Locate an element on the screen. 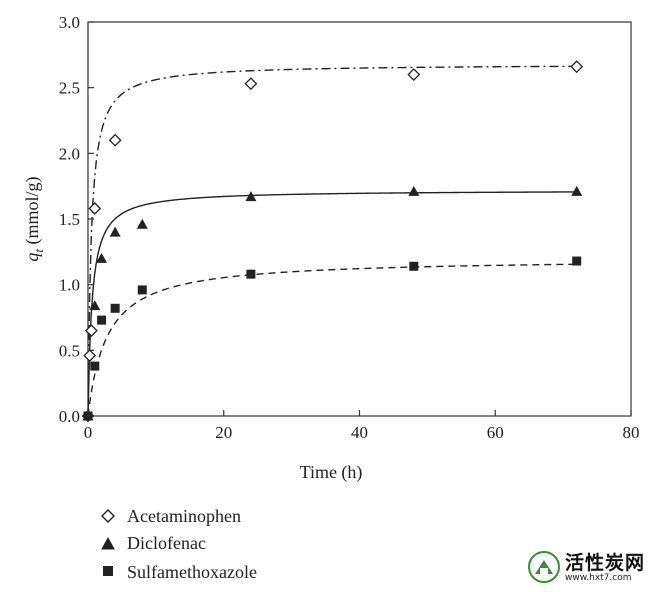  y-axis-title: qt (mmol/g) is located at coordinates (34, 218).